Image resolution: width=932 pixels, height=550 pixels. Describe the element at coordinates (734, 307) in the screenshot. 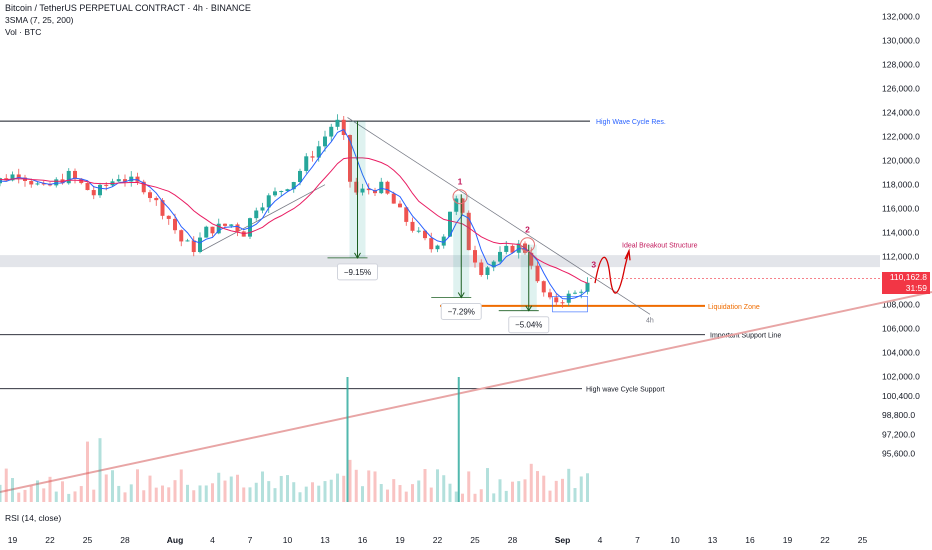

I see `level-label: Liquidation Zone` at that location.